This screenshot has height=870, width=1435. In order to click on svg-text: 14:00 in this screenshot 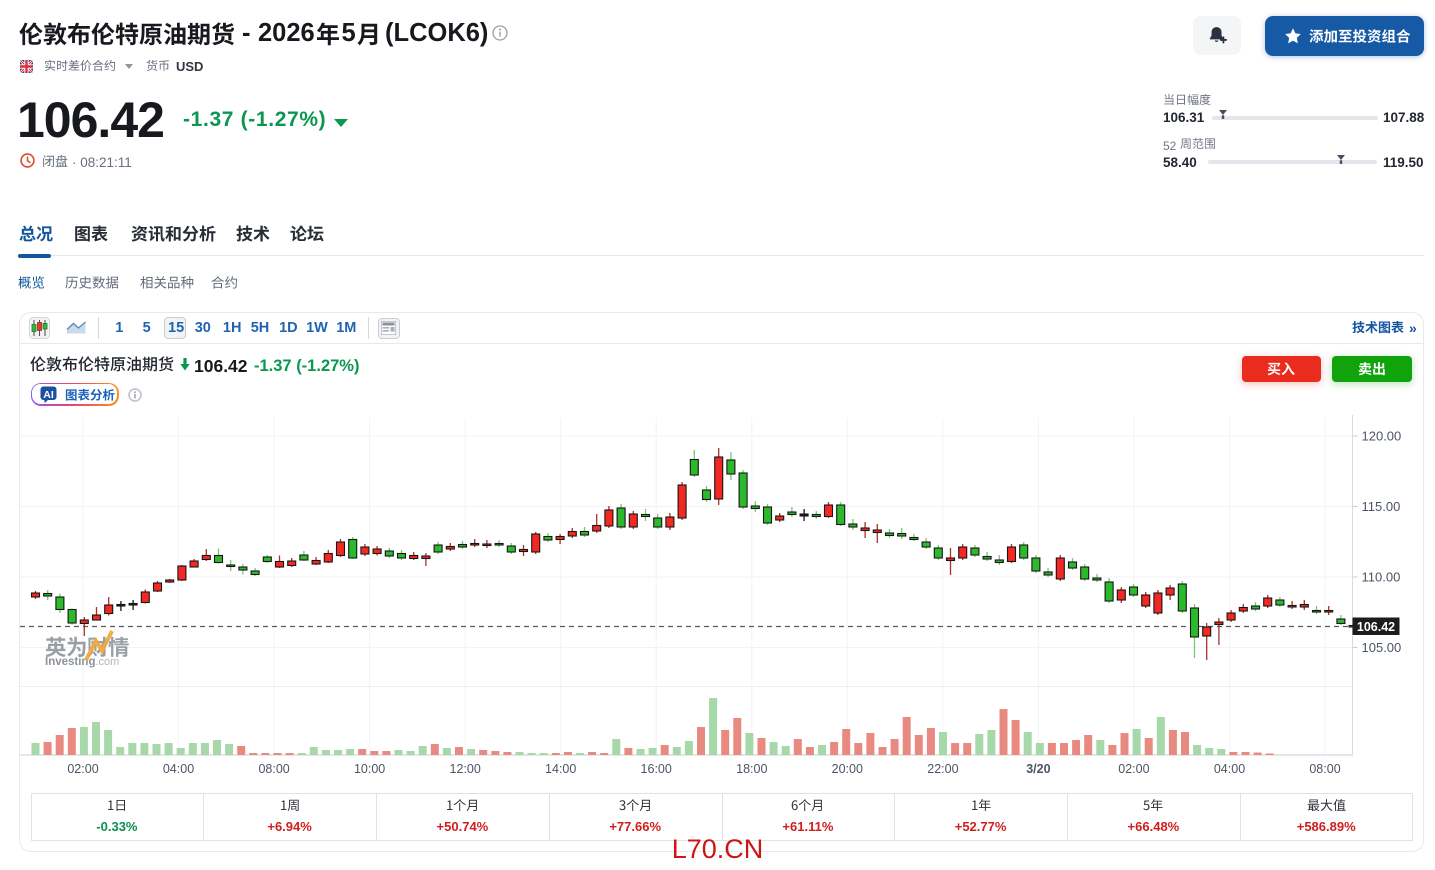, I will do `click(560, 769)`.